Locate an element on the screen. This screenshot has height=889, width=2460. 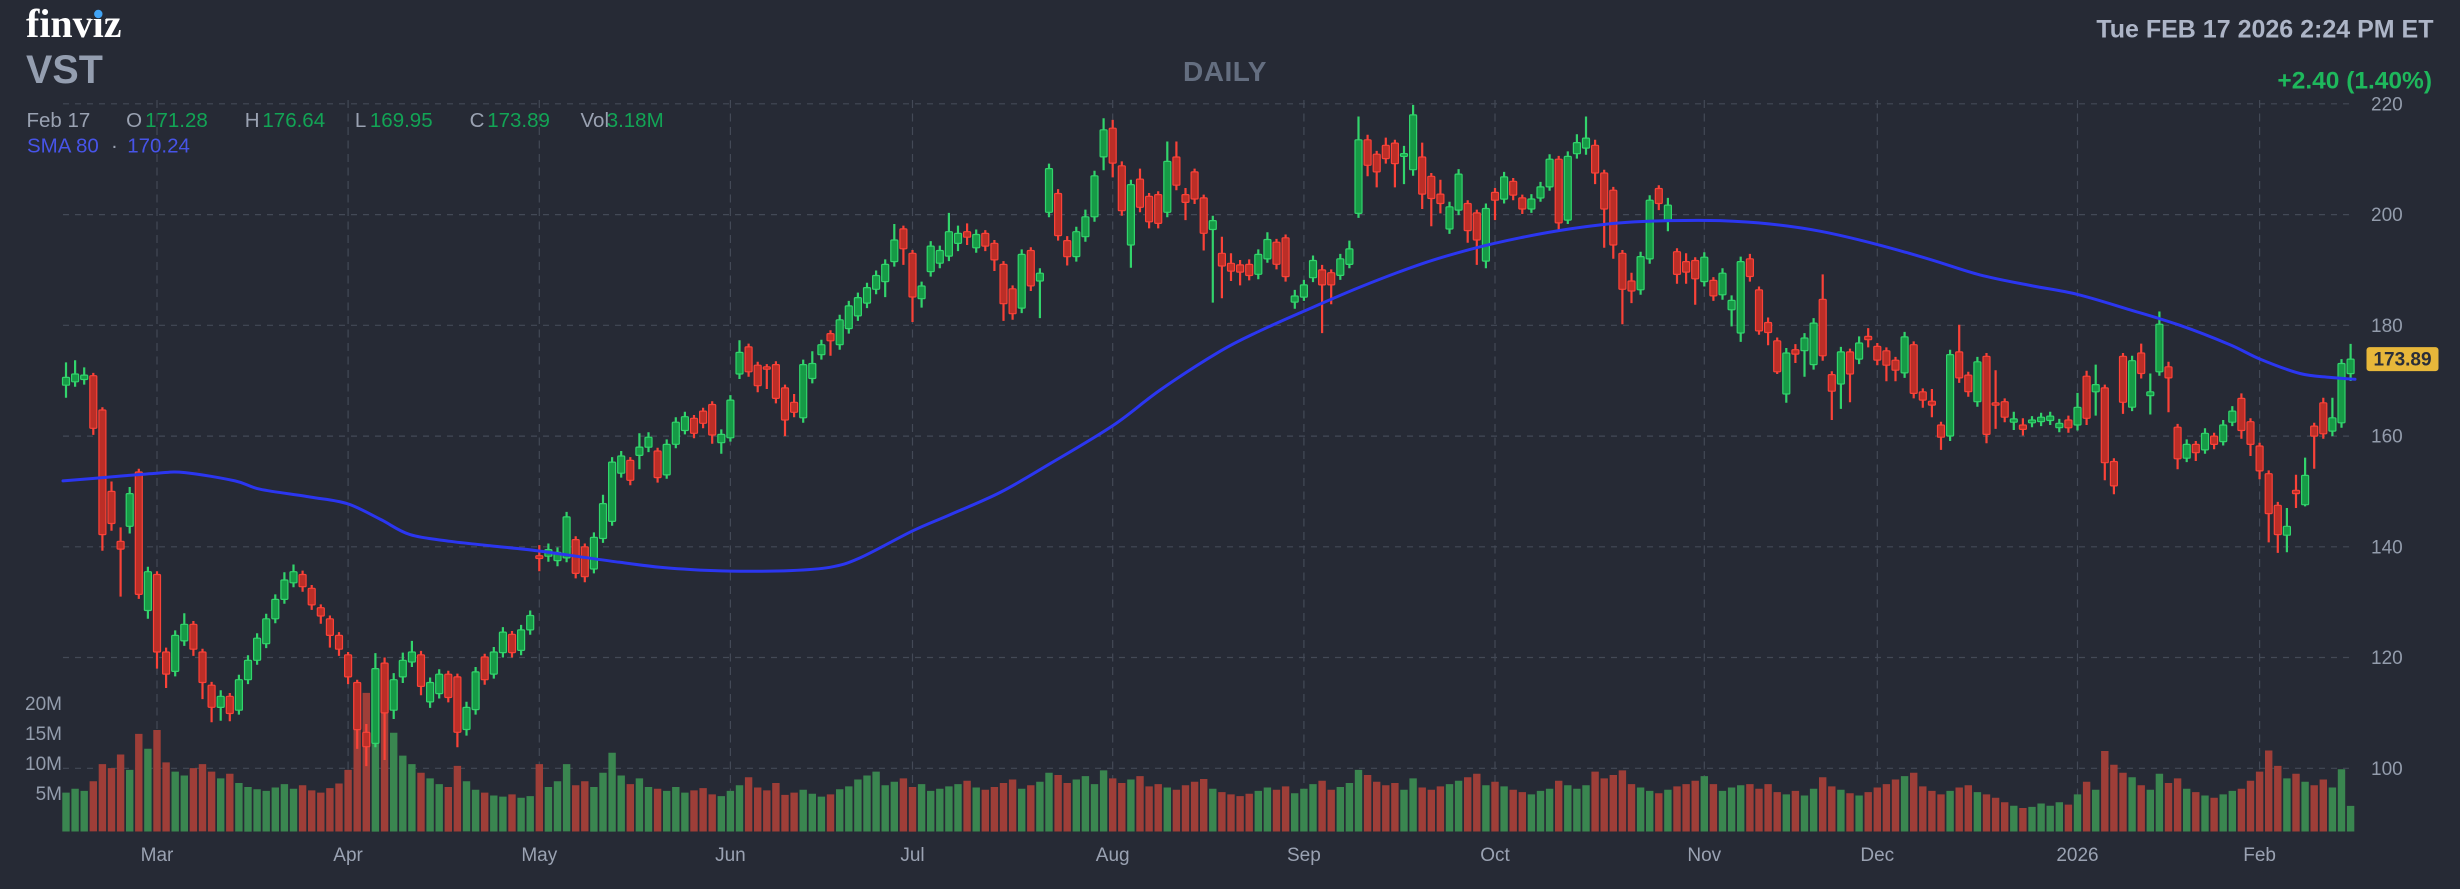
svg-text: 200 is located at coordinates (2387, 215).